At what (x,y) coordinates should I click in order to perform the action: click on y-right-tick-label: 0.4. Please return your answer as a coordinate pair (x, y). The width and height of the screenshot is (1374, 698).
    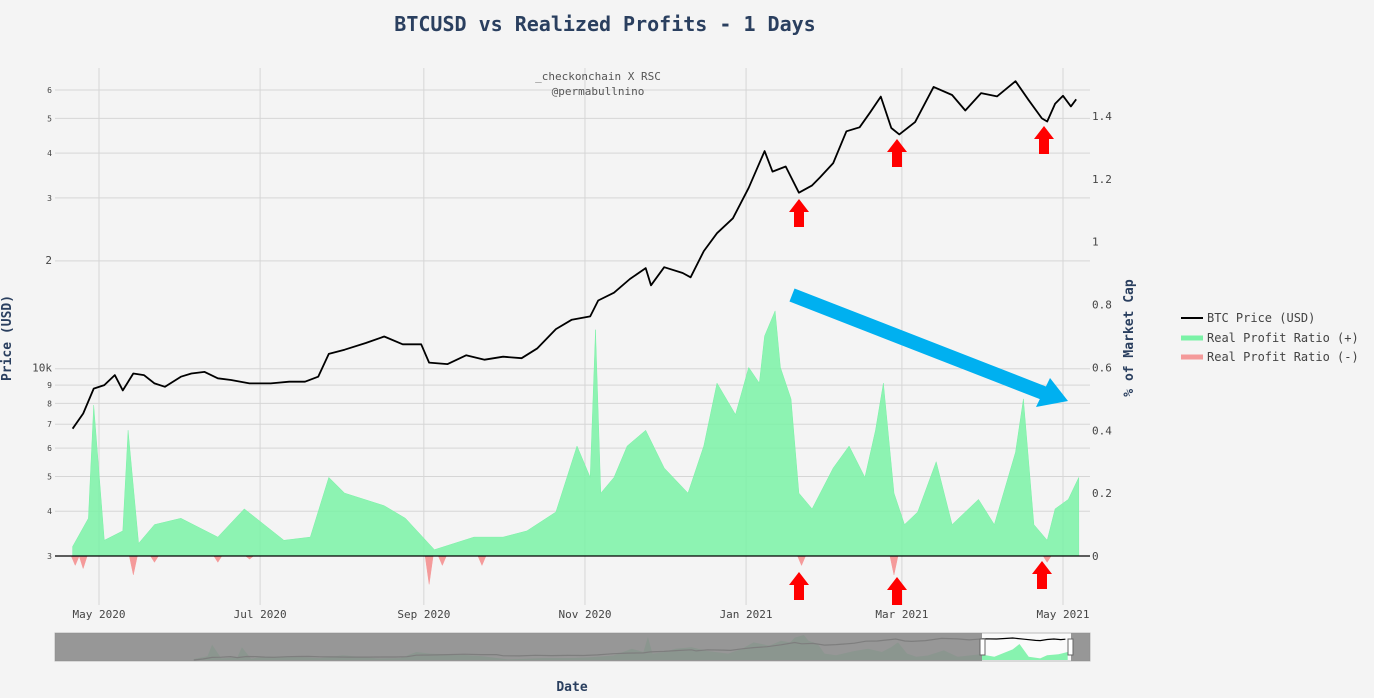
    Looking at the image, I should click on (1102, 430).